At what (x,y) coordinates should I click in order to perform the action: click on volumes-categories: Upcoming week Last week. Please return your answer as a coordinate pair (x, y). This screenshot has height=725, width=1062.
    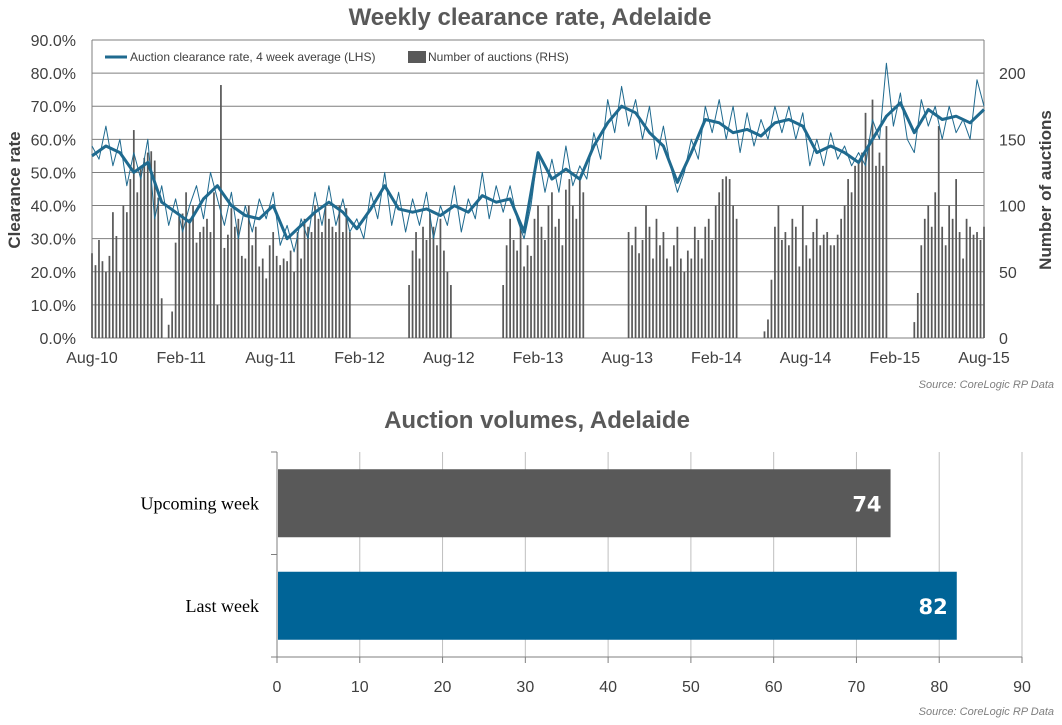
    Looking at the image, I should click on (200, 554).